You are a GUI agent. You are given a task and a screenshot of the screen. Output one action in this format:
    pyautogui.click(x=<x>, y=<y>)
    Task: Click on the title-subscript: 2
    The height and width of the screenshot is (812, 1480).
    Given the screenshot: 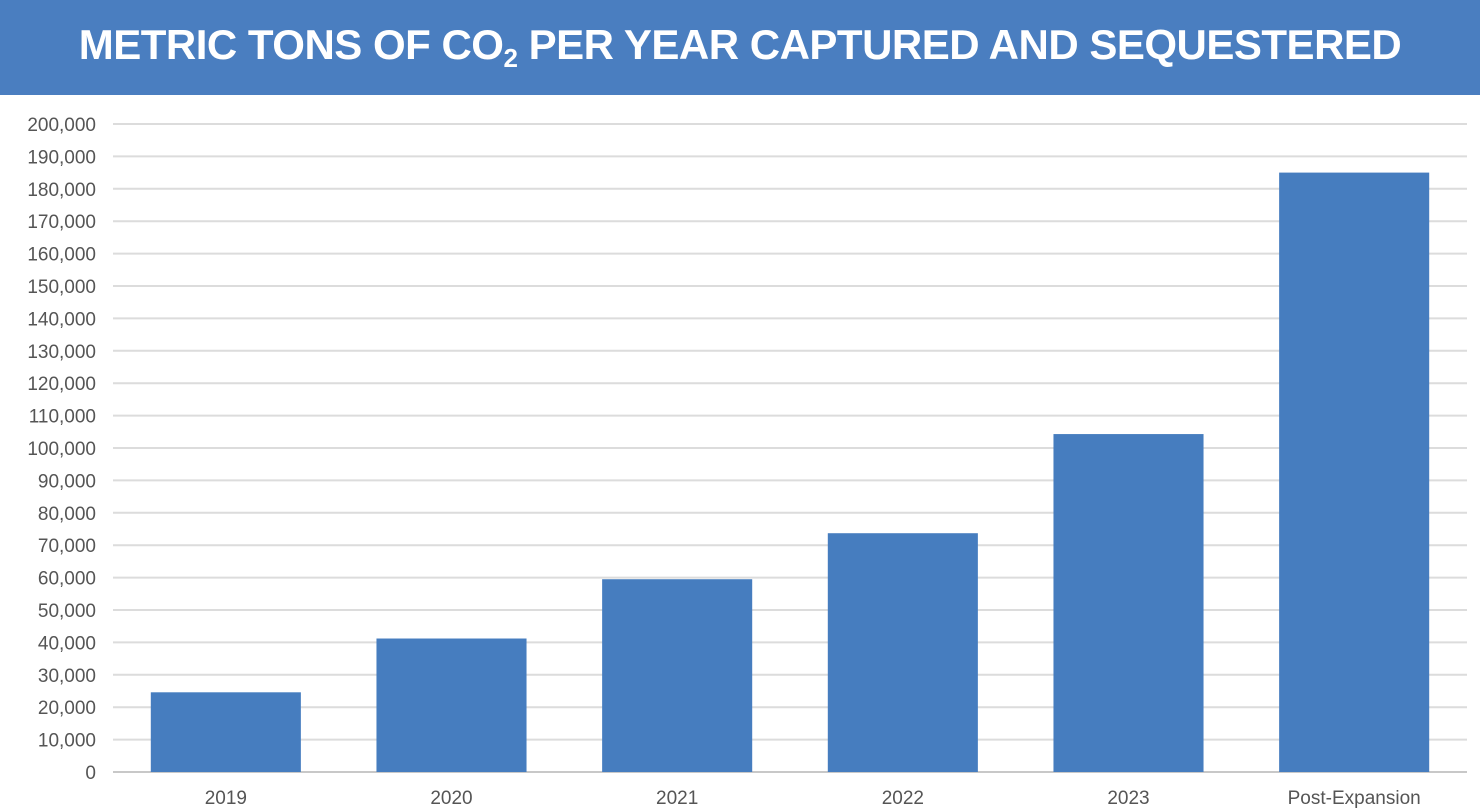 What is the action you would take?
    pyautogui.click(x=510, y=58)
    